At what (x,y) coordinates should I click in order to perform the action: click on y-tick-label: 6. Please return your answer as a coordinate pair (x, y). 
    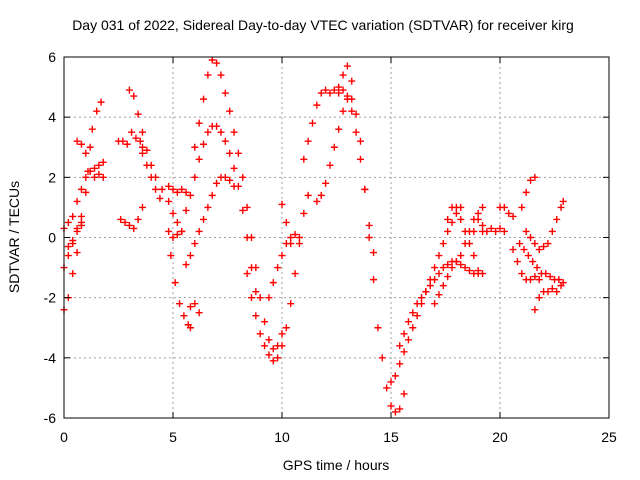
    Looking at the image, I should click on (52, 57).